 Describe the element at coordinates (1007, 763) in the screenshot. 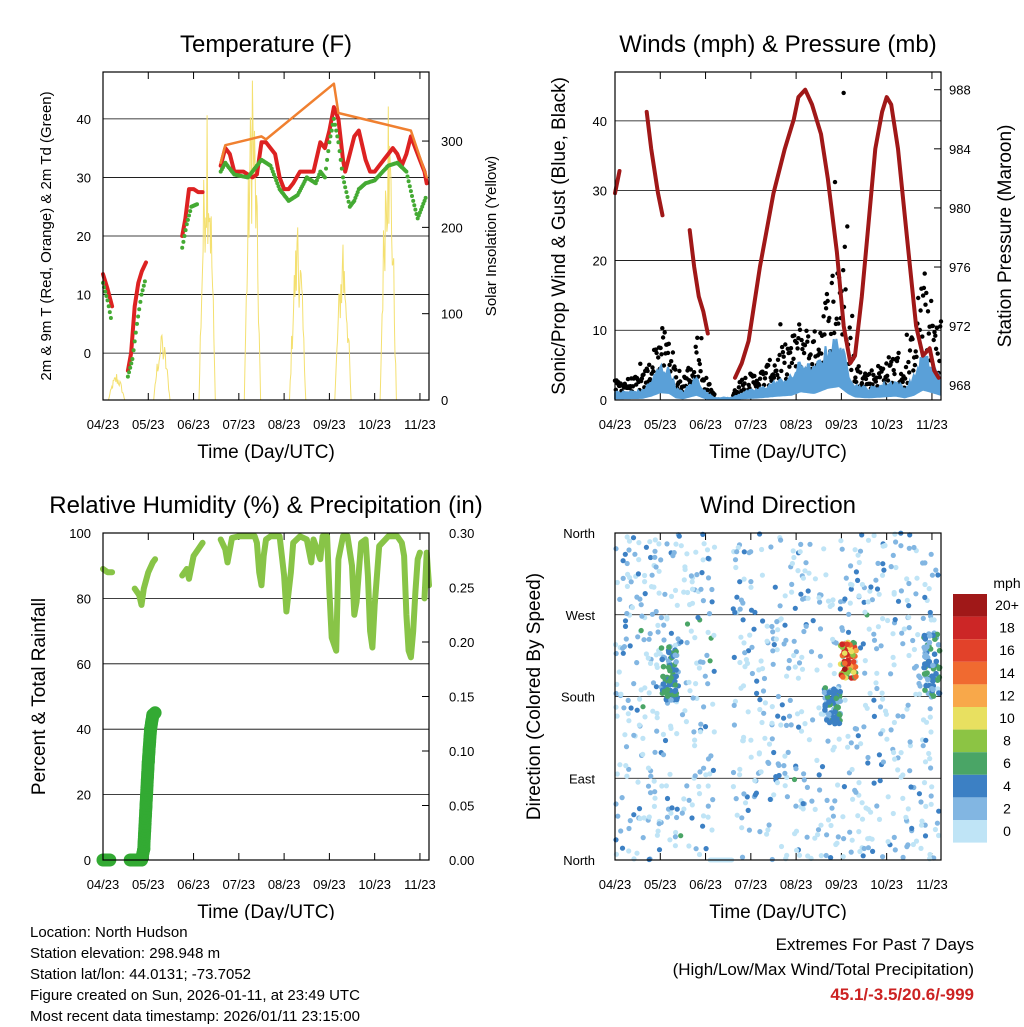

I see `colorbar-label: 6` at that location.